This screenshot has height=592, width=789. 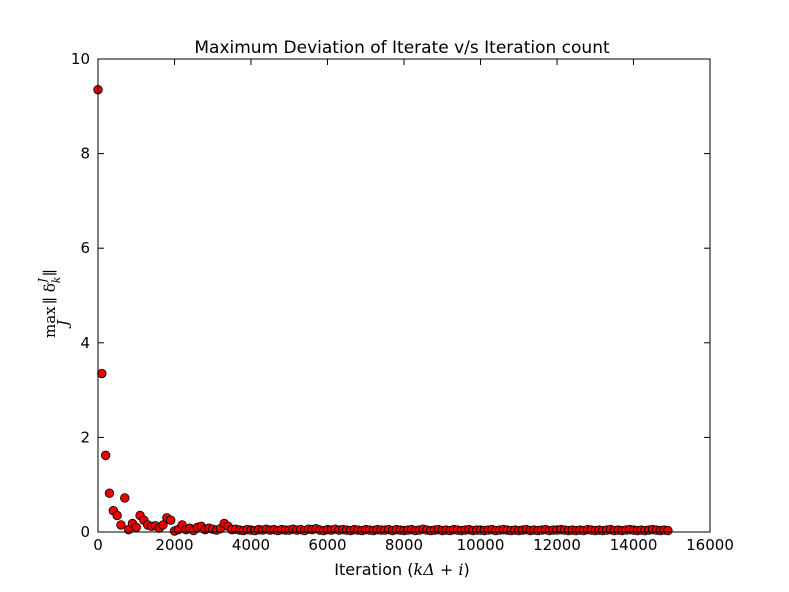 What do you see at coordinates (85, 154) in the screenshot?
I see `y-tick-label: 8` at bounding box center [85, 154].